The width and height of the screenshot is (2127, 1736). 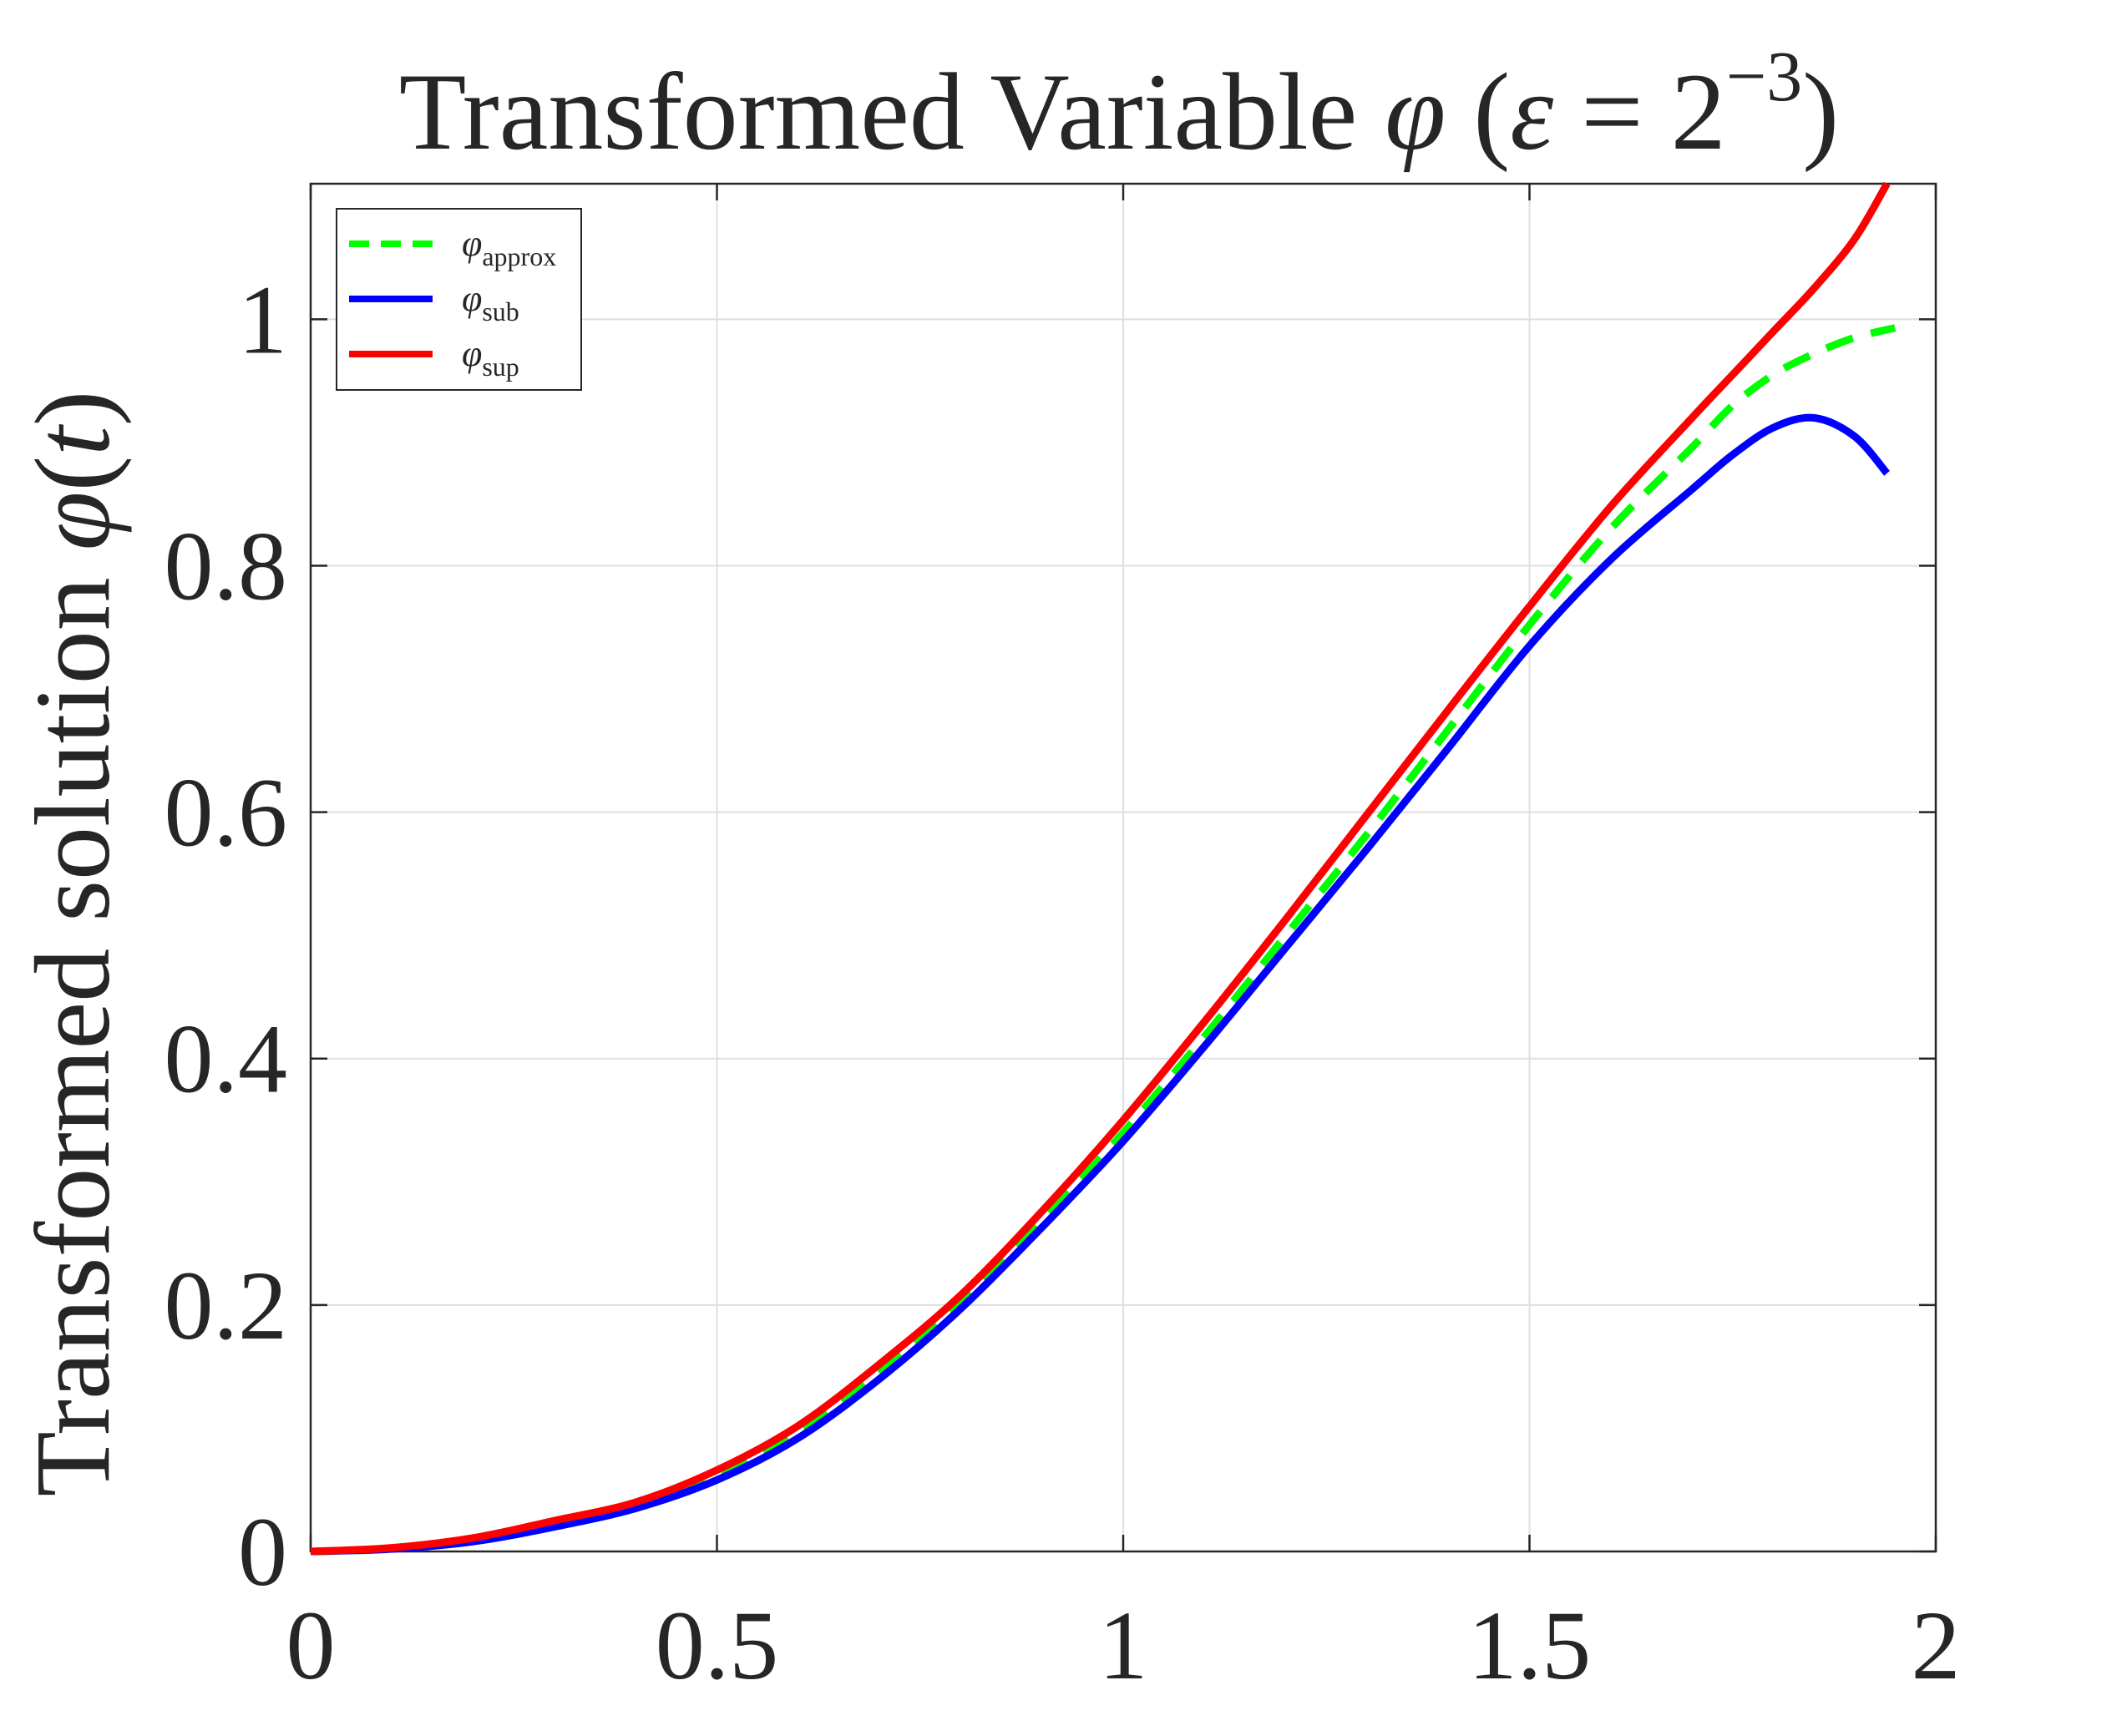 What do you see at coordinates (459, 299) in the screenshot?
I see `legend-box` at bounding box center [459, 299].